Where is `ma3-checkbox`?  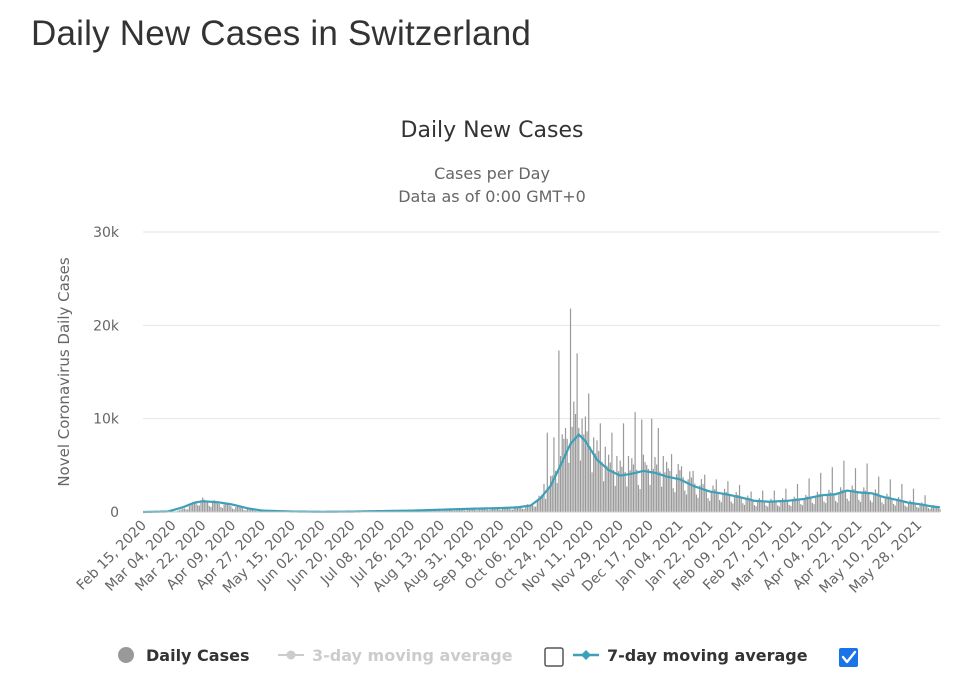 ma3-checkbox is located at coordinates (554, 657).